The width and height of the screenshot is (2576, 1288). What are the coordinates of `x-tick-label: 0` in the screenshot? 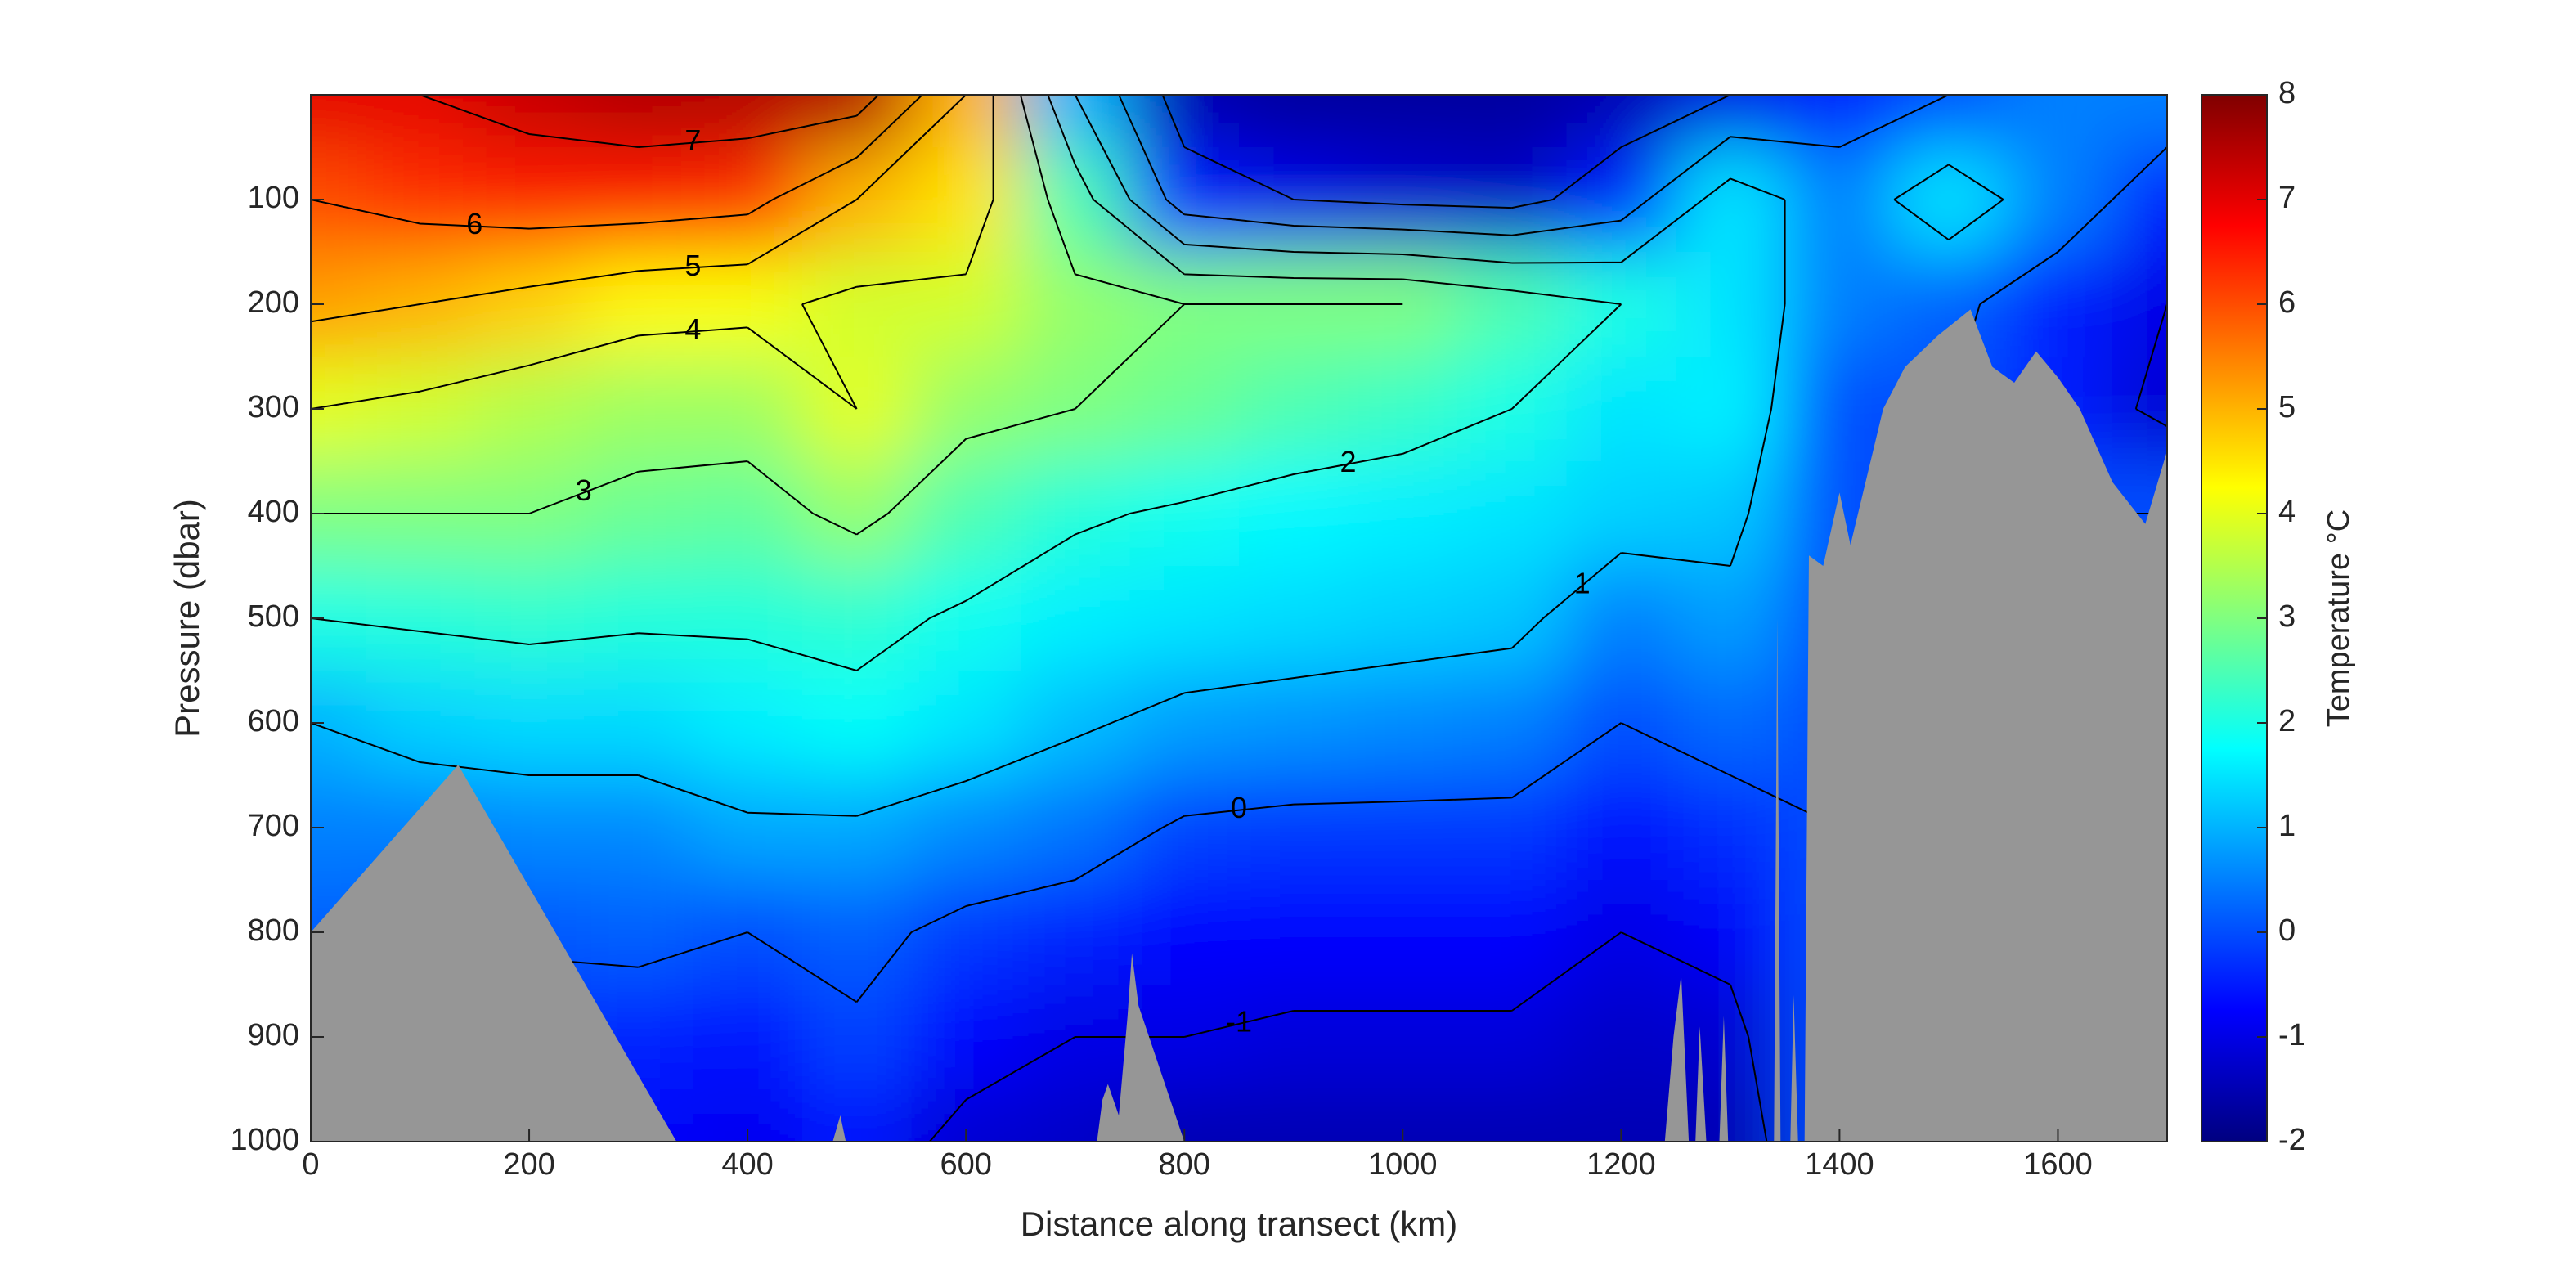 It's located at (310, 1164).